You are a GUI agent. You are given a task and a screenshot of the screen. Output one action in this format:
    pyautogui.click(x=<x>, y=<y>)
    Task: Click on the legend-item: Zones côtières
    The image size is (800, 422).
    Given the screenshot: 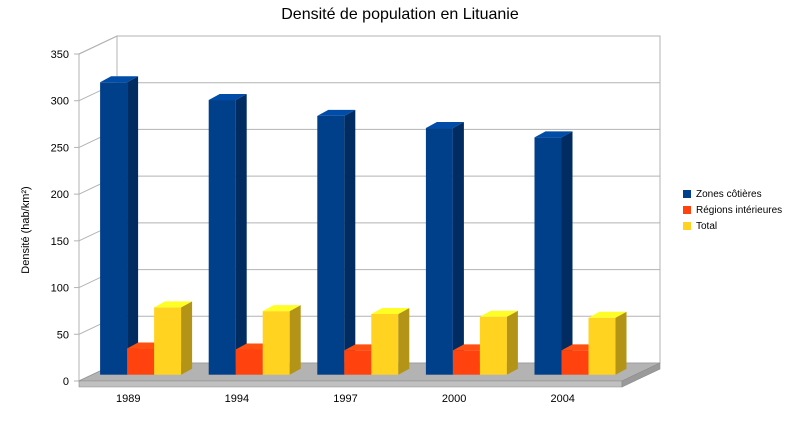 What is the action you would take?
    pyautogui.click(x=732, y=194)
    